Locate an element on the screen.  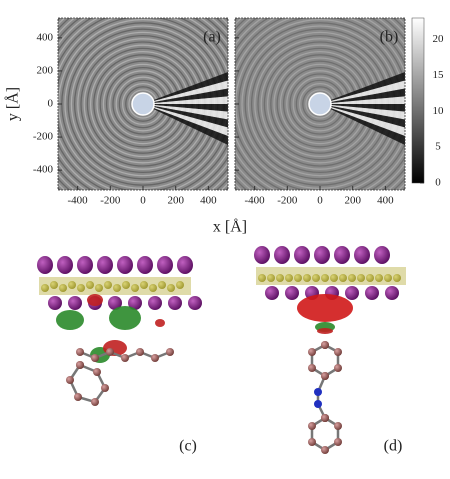
x-tick-label: 200 is located at coordinates (352, 201).